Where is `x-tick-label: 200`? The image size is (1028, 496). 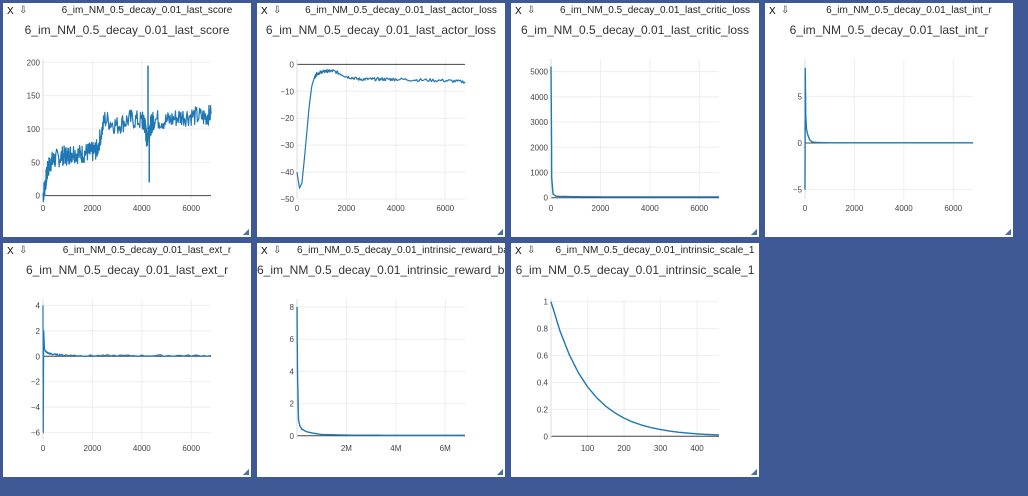
x-tick-label: 200 is located at coordinates (624, 448).